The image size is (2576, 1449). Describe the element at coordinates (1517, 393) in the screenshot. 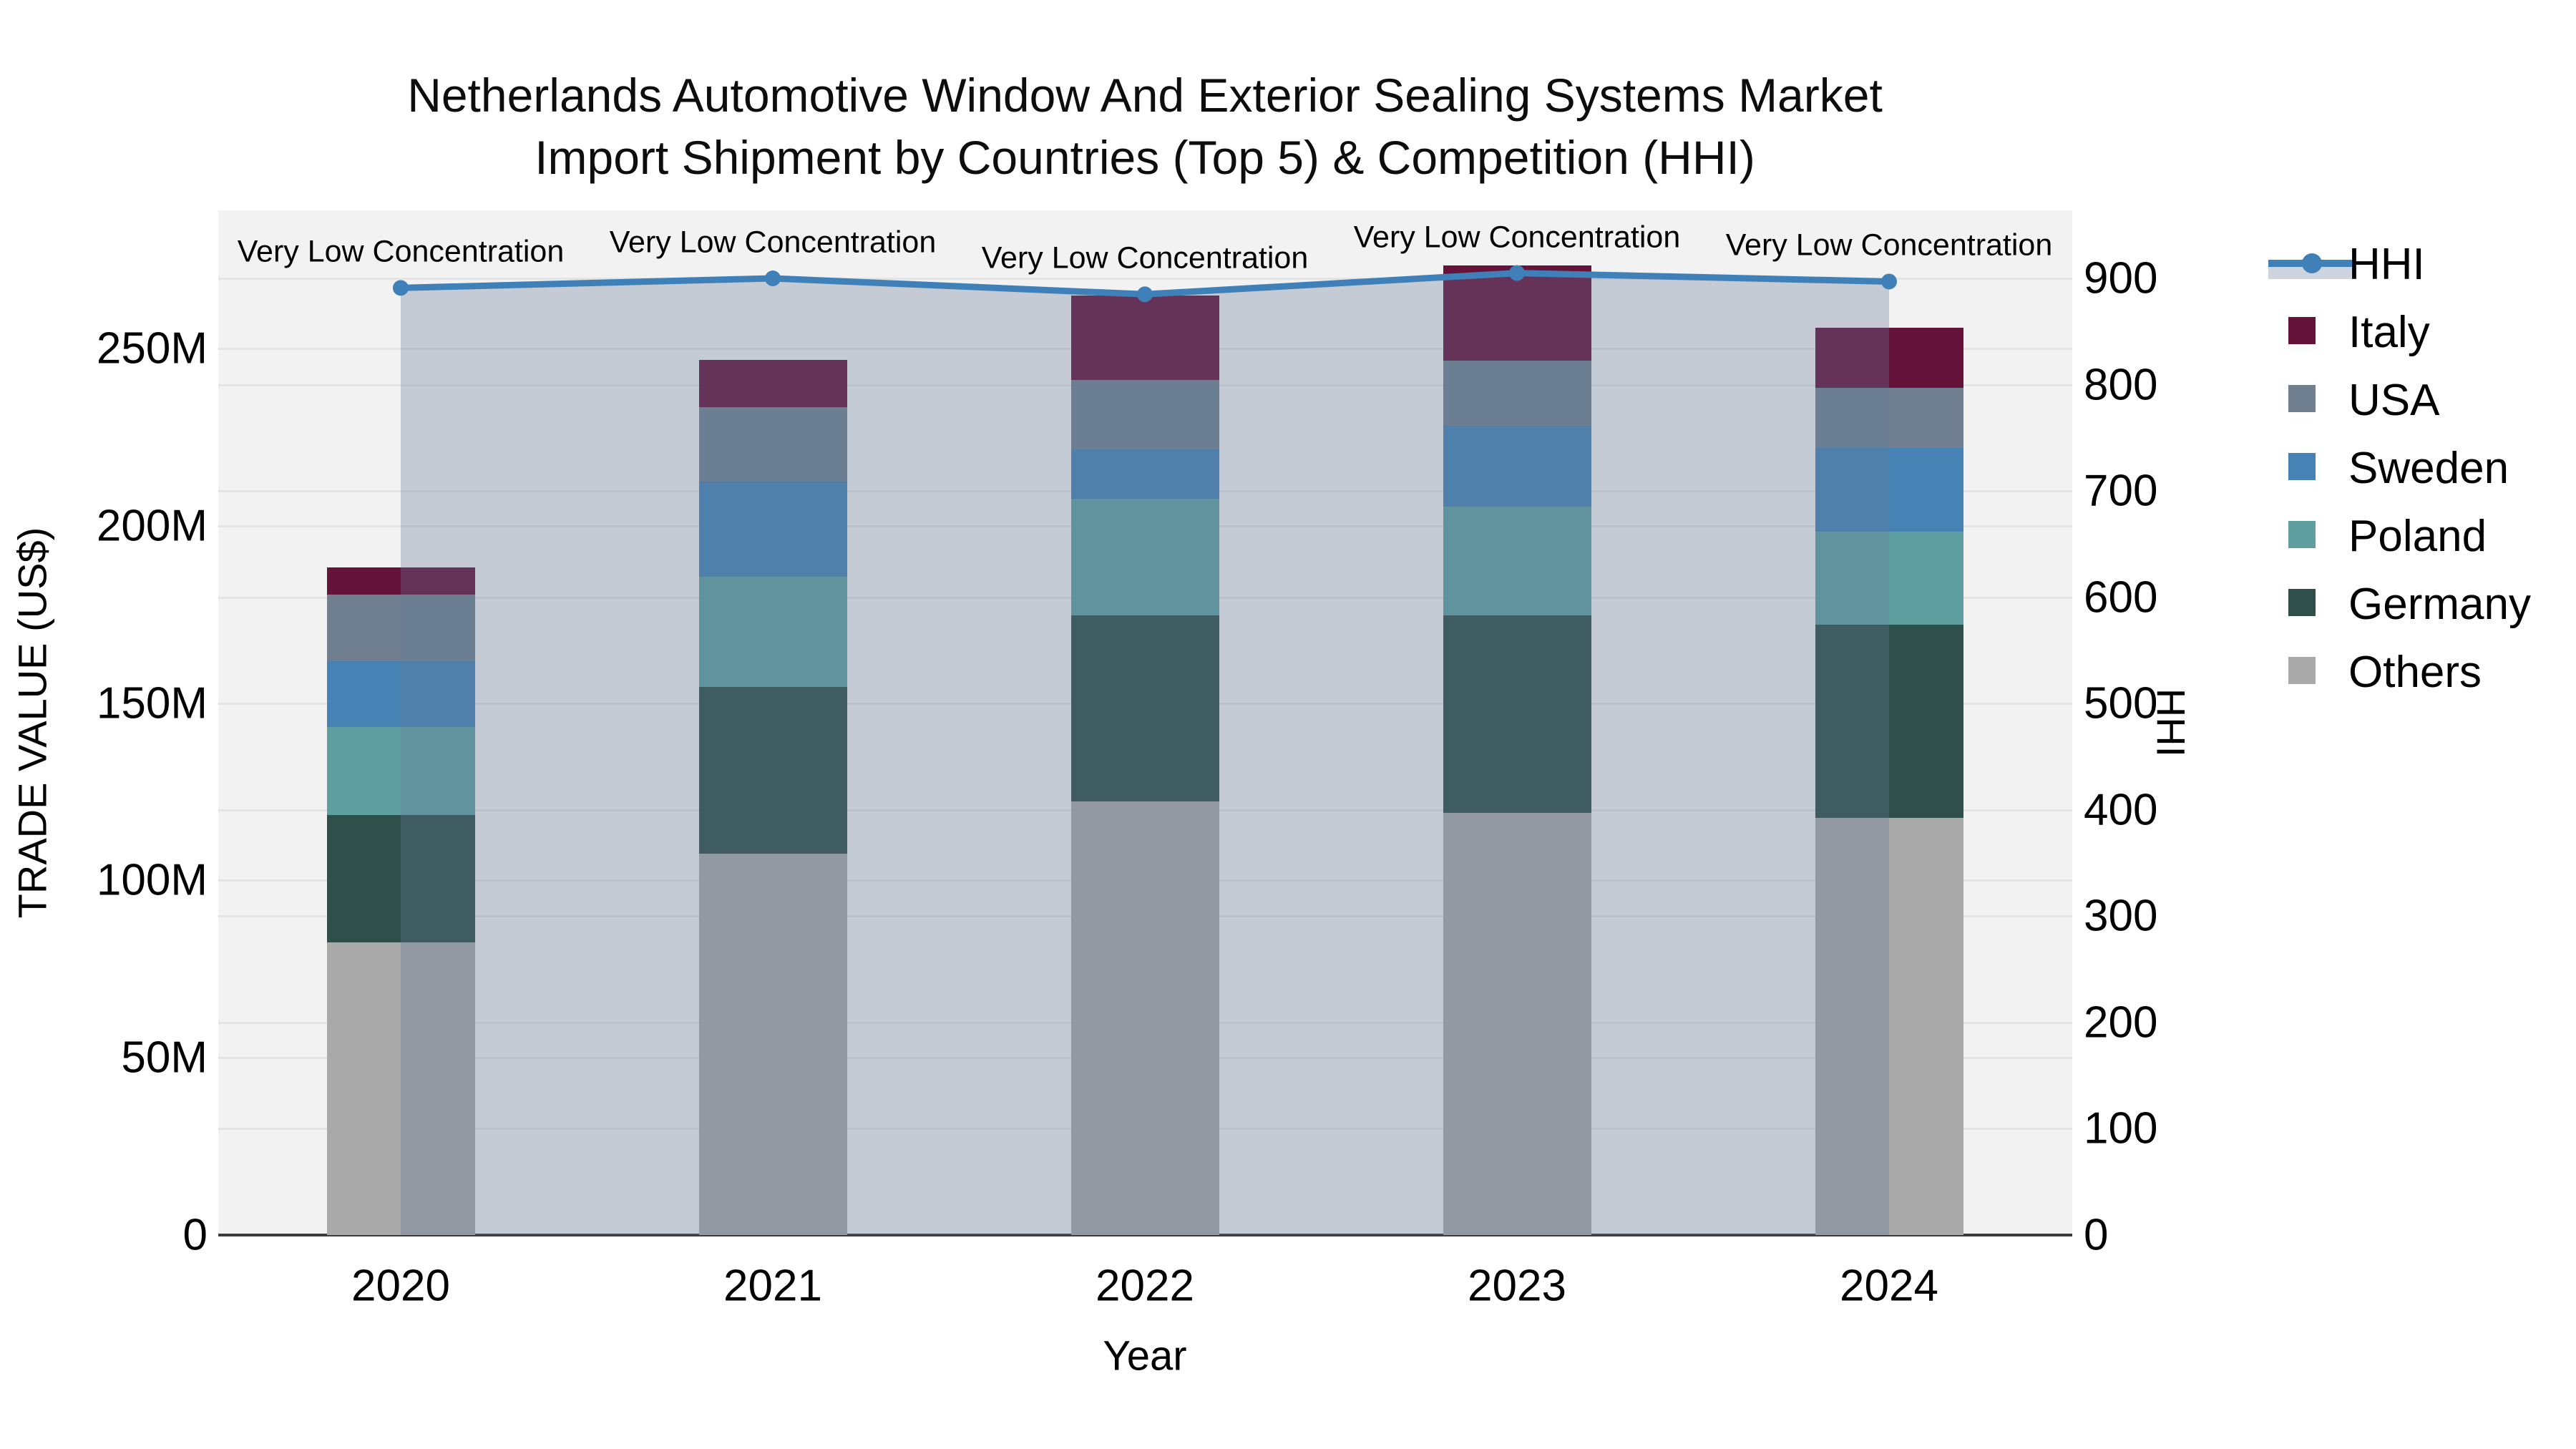

I see `bar-segment-usa-2023` at that location.